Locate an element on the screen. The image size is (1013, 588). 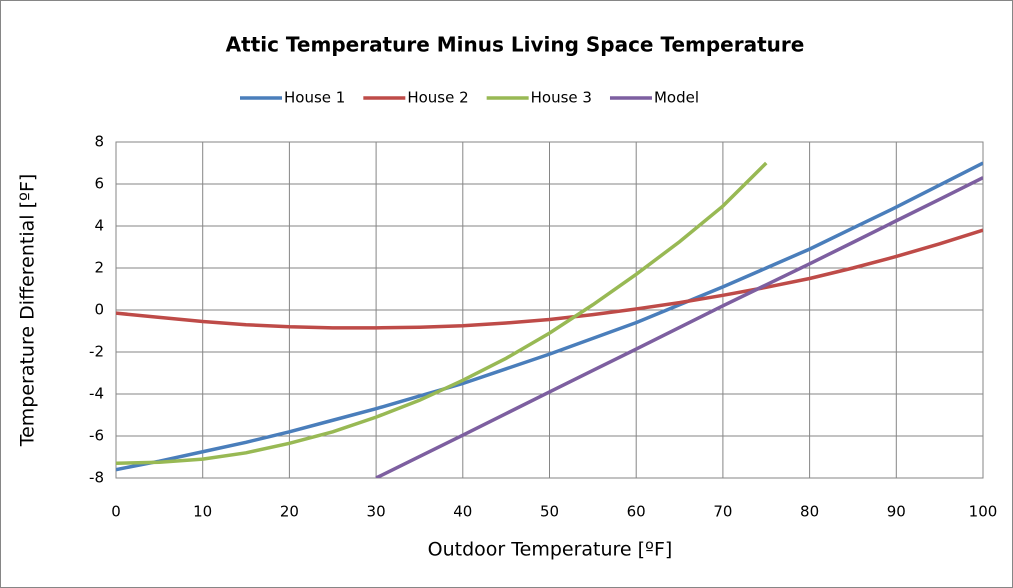
y-tick-label: -2 is located at coordinates (96, 352).